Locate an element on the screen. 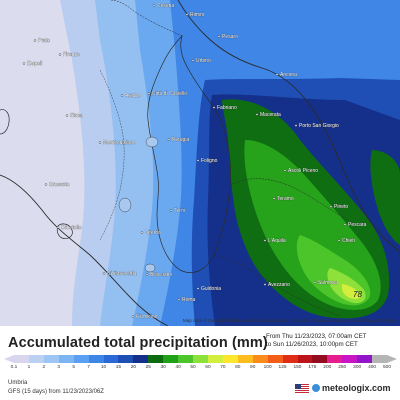 The height and width of the screenshot is (400, 400). city-label: Rimini is located at coordinates (197, 15).